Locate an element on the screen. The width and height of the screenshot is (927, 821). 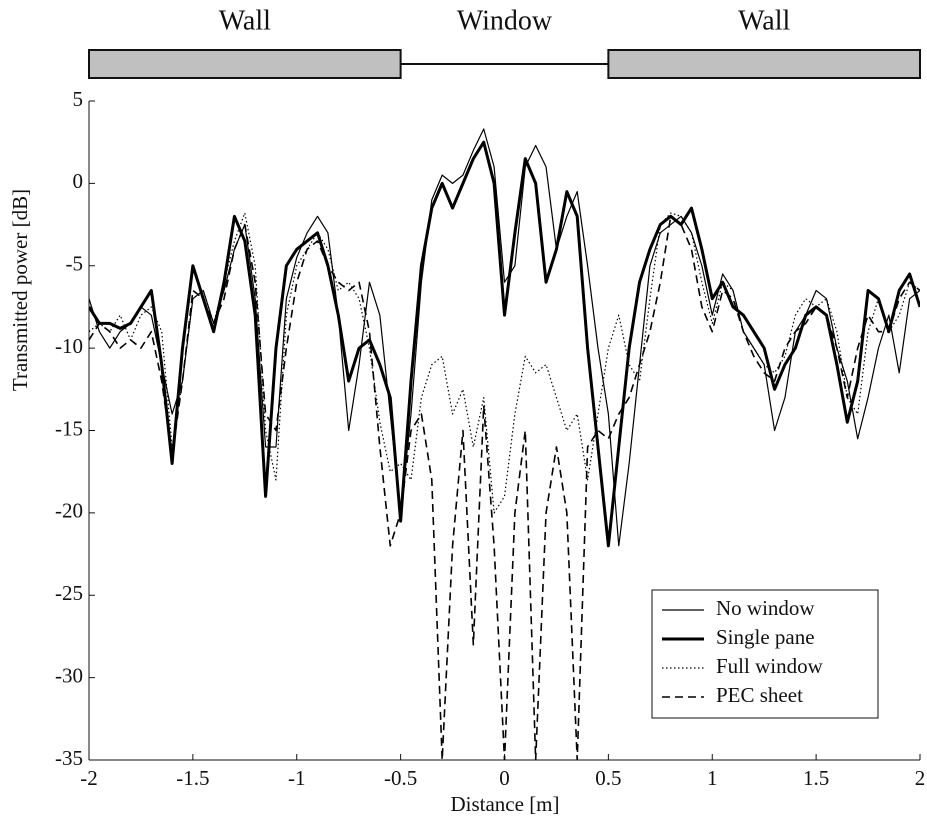
x-tick-label: 2 is located at coordinates (920, 778).